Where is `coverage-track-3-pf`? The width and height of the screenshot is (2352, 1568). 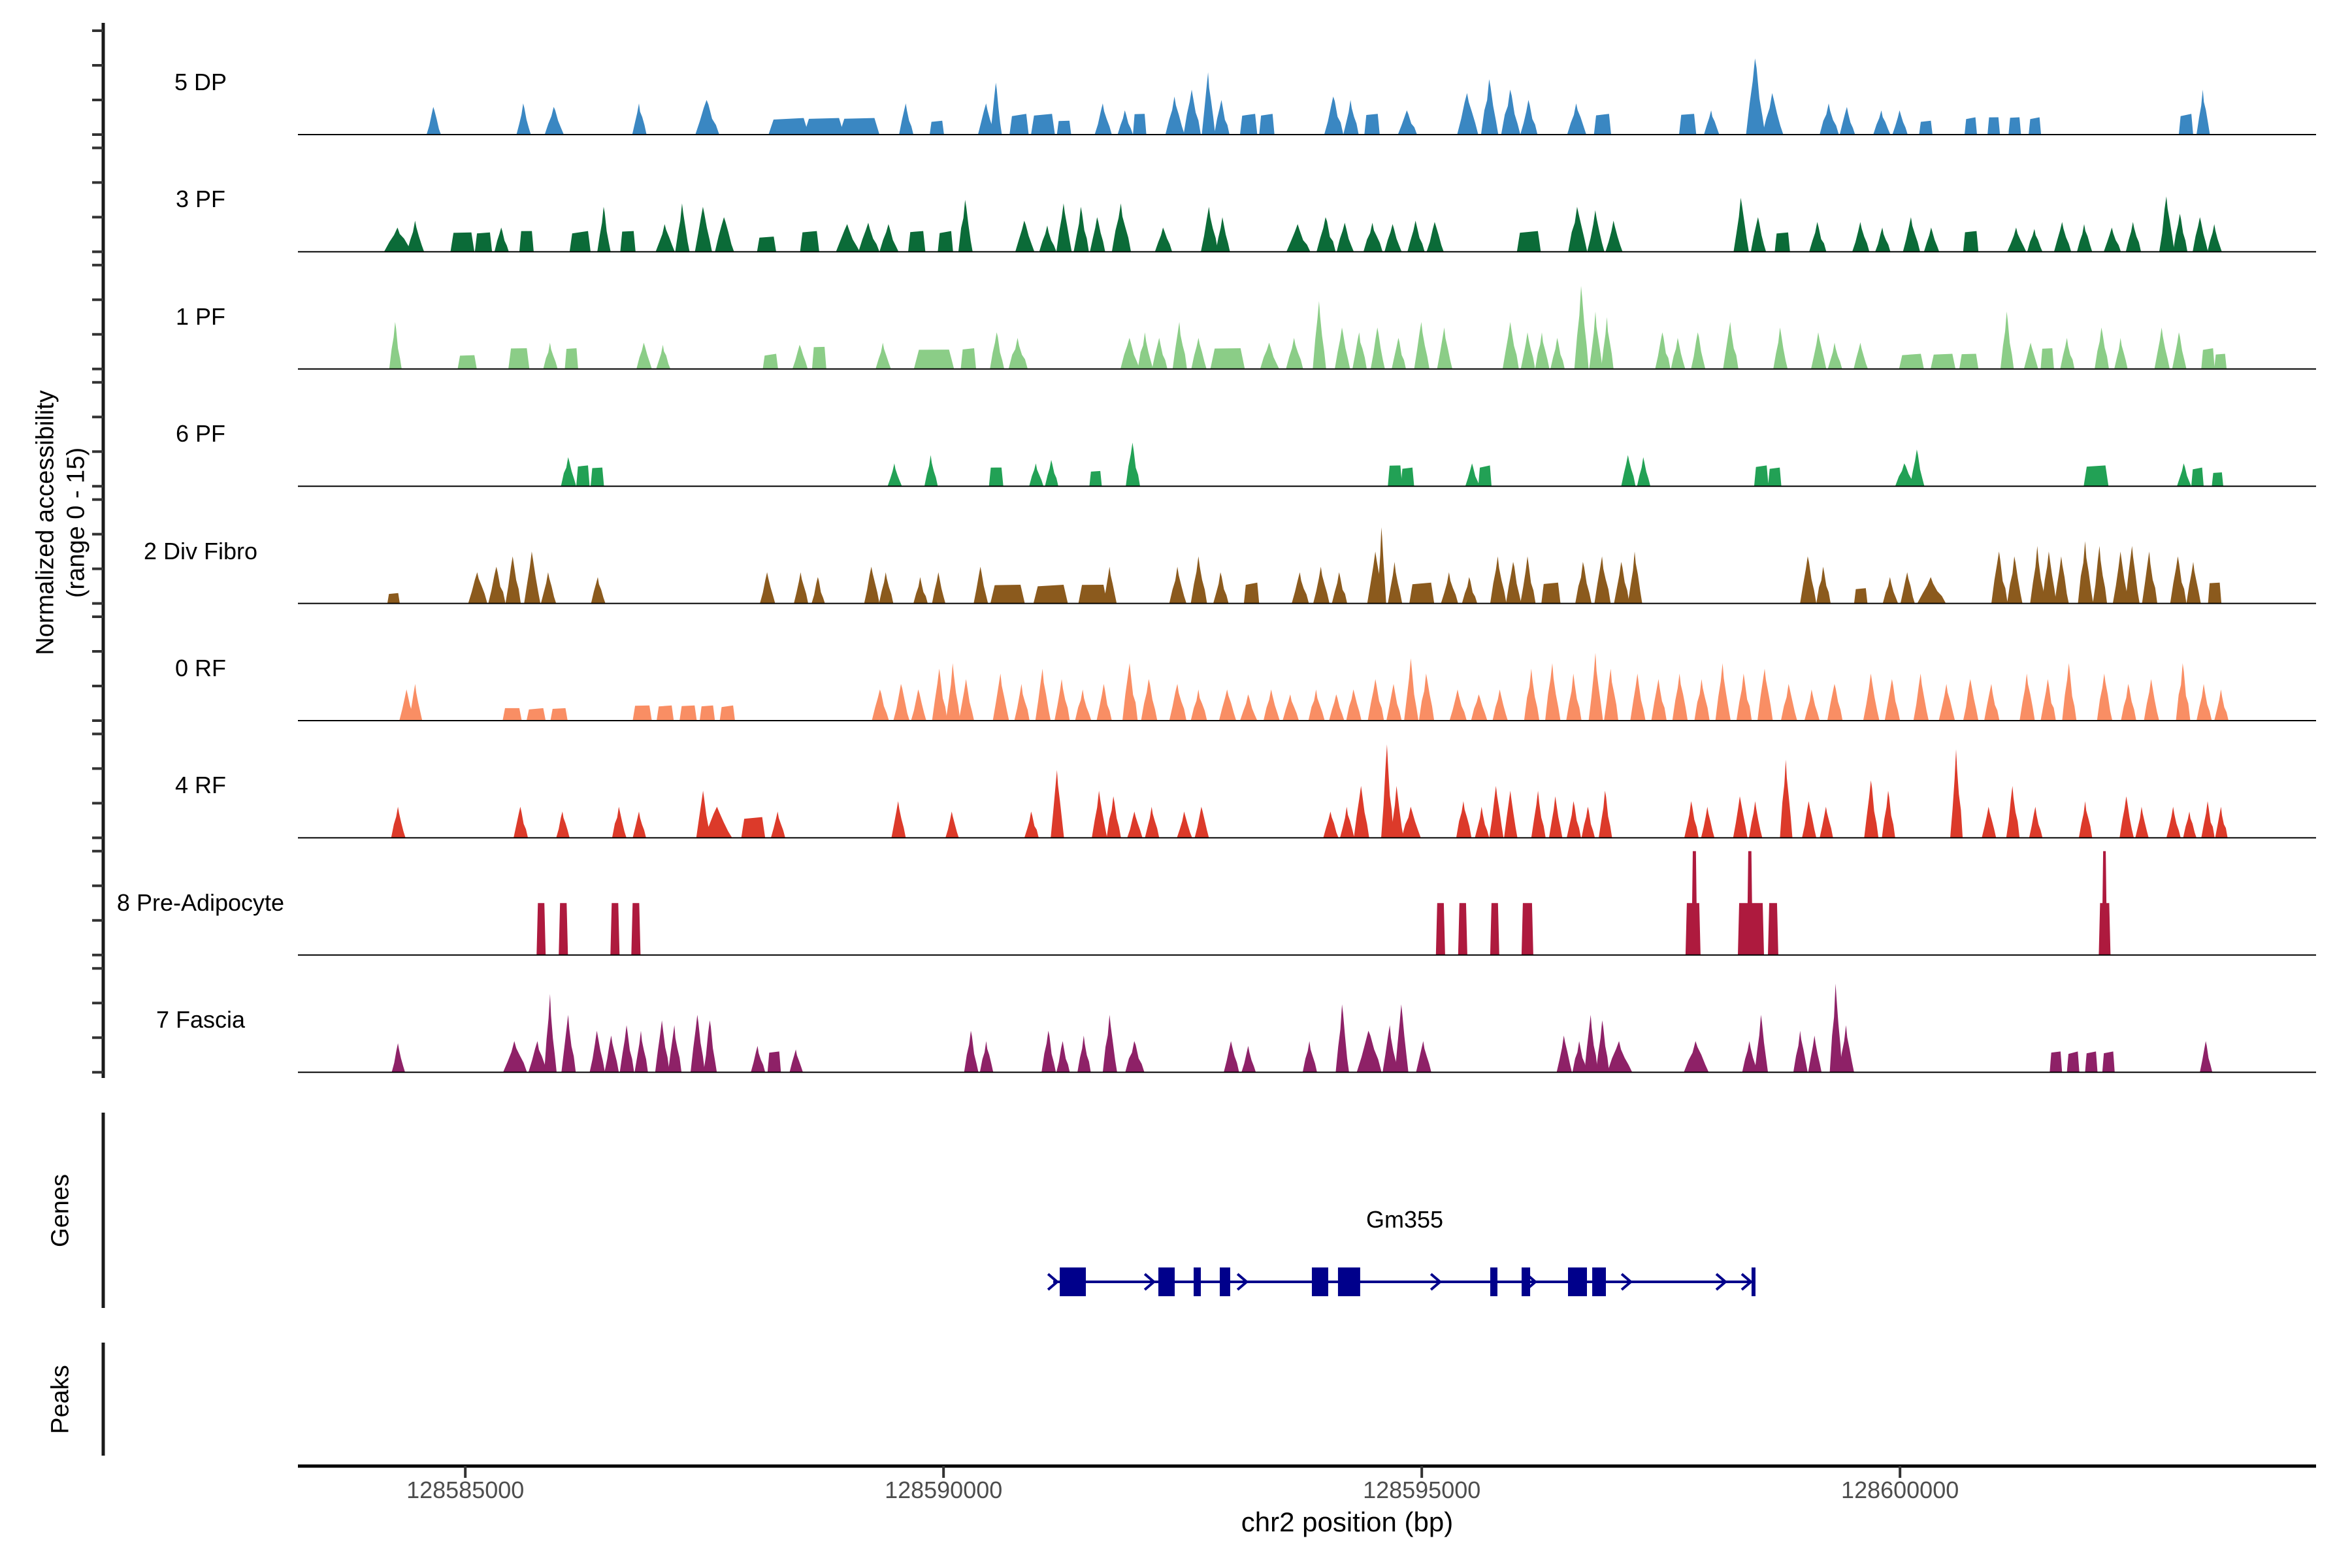
coverage-track-3-pf is located at coordinates (1303, 224).